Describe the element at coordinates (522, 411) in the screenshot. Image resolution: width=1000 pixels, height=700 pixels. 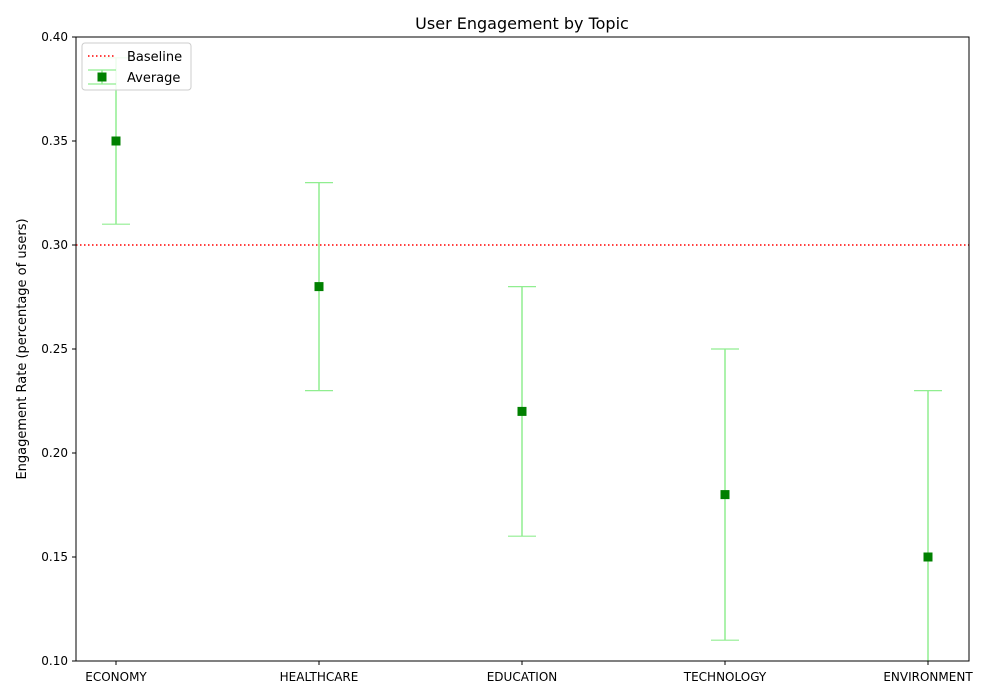
I see `data-point-education` at that location.